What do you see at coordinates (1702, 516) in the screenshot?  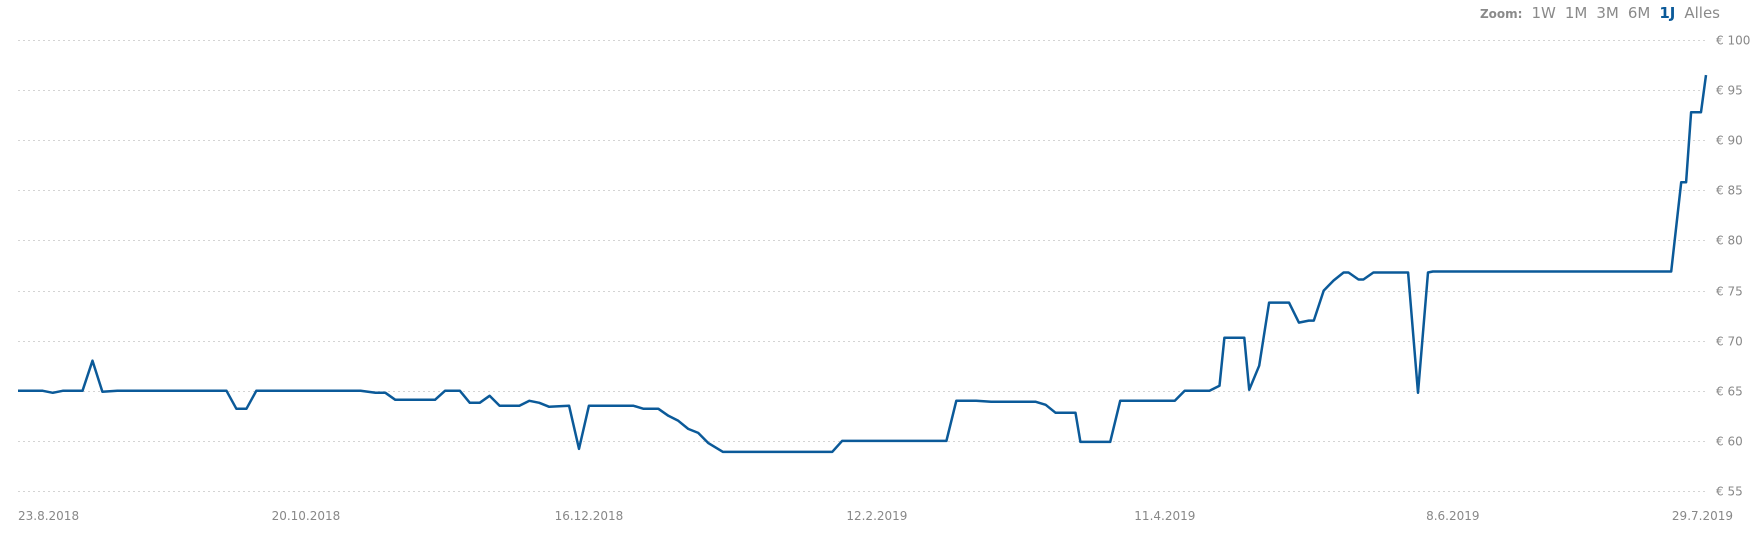 I see `x-tick-label: 29.7.2019` at bounding box center [1702, 516].